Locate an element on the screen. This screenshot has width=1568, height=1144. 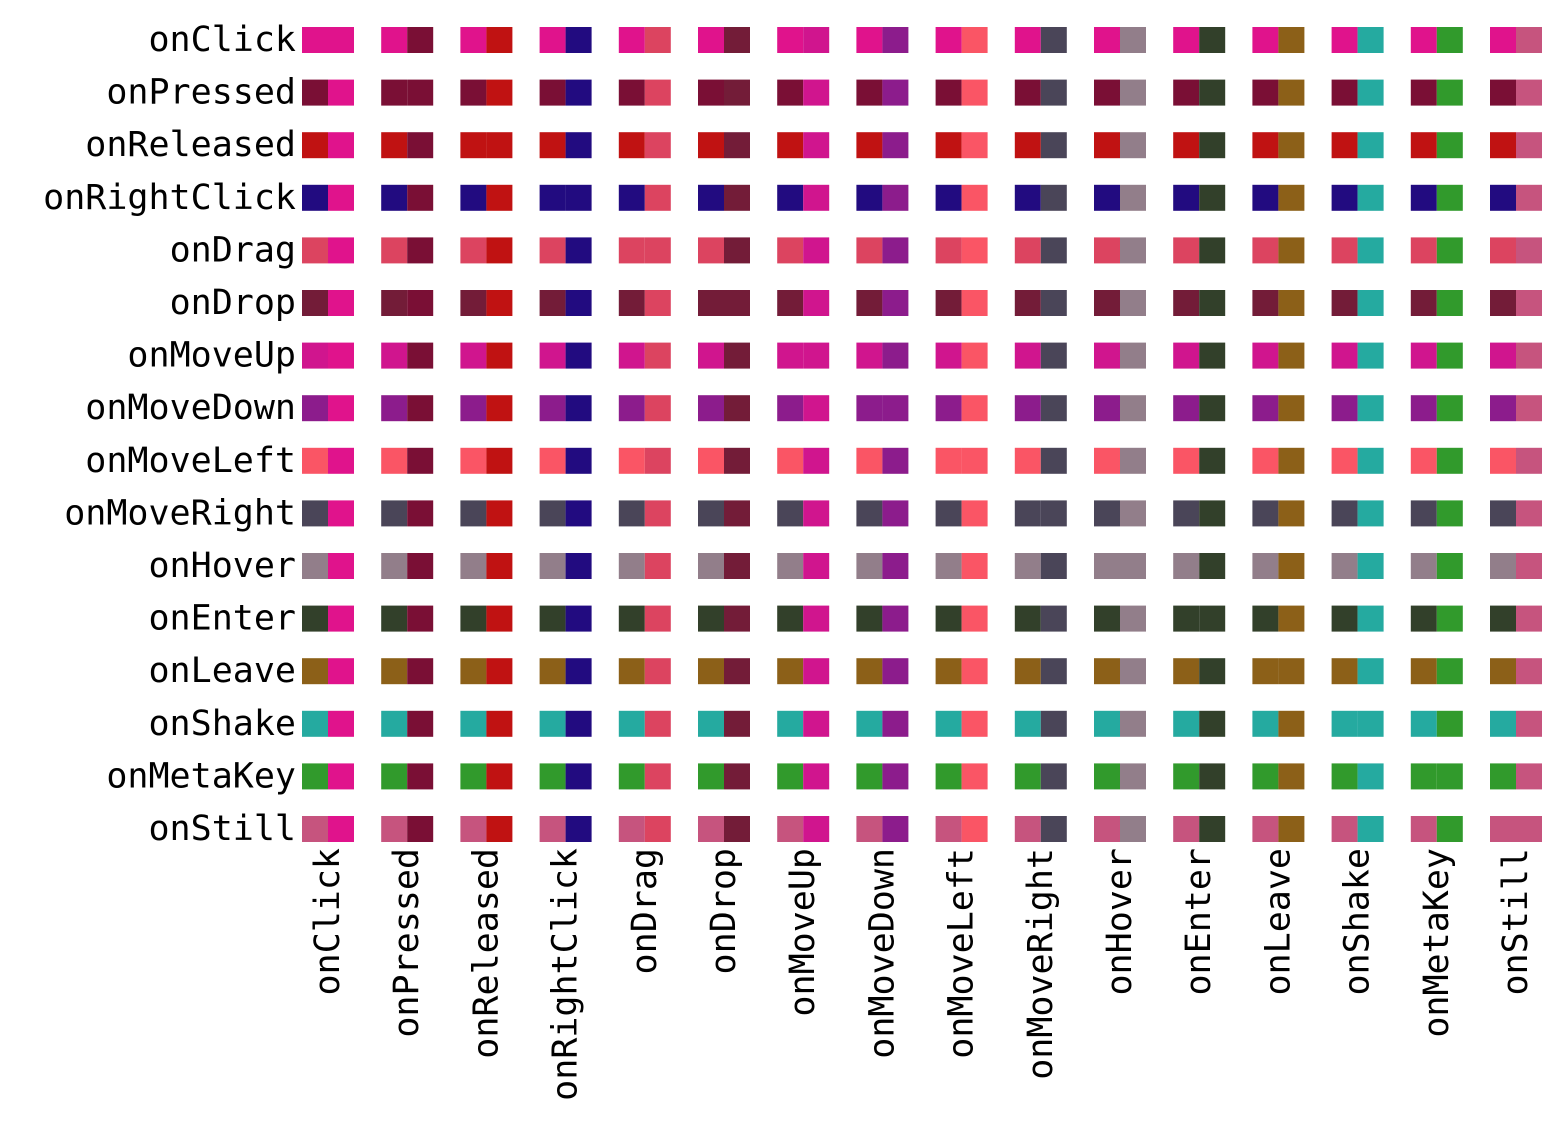
cell-on-move-left-on-still-left is located at coordinates (1503, 460).